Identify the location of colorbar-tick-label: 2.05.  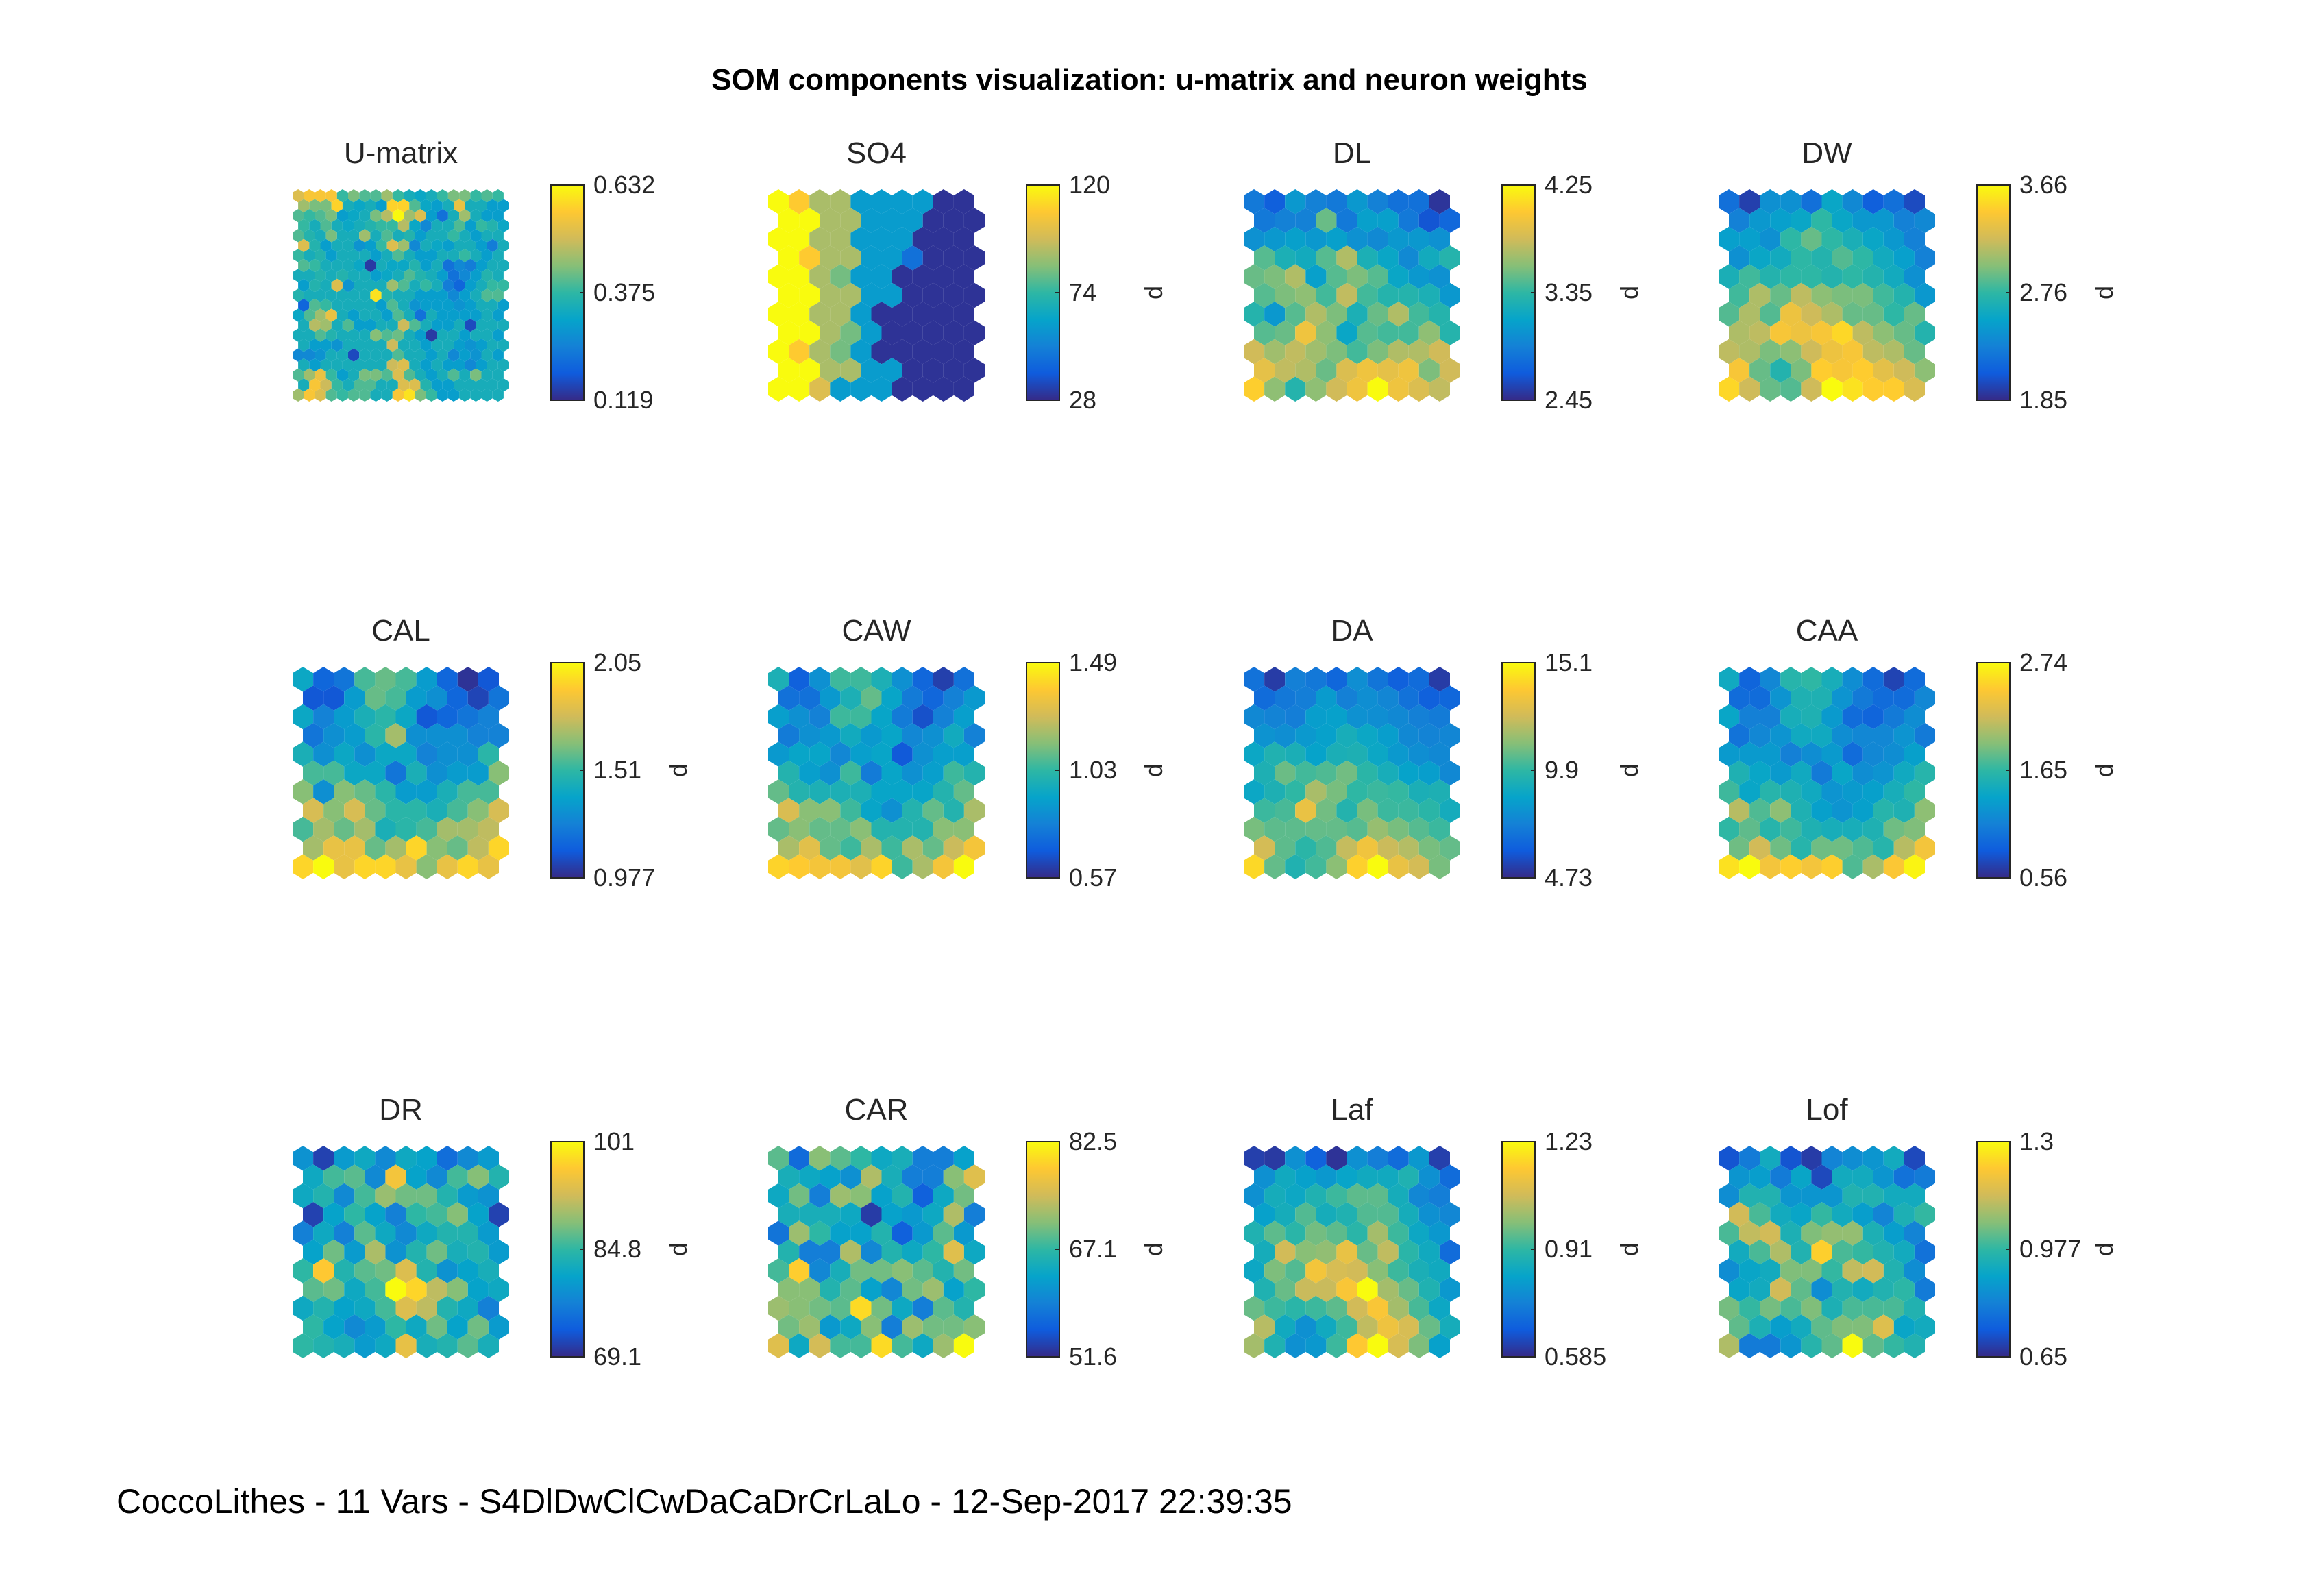
(617, 662).